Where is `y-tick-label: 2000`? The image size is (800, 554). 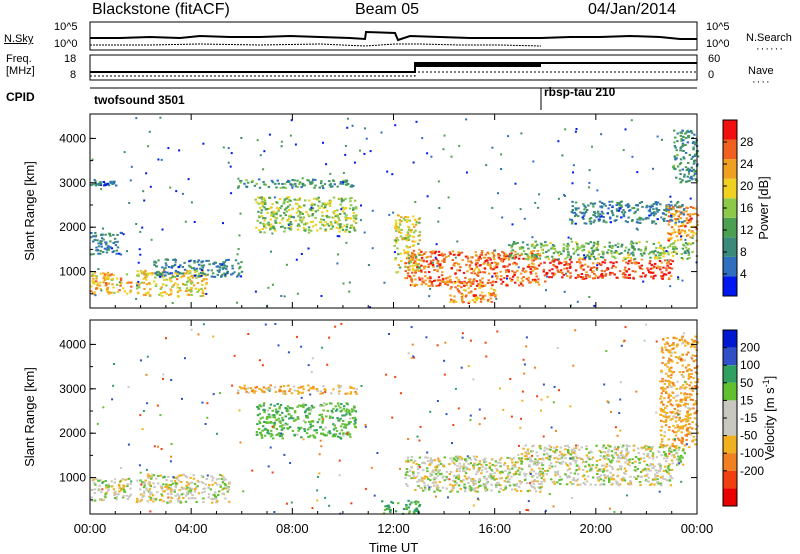 y-tick-label: 2000 is located at coordinates (72, 227).